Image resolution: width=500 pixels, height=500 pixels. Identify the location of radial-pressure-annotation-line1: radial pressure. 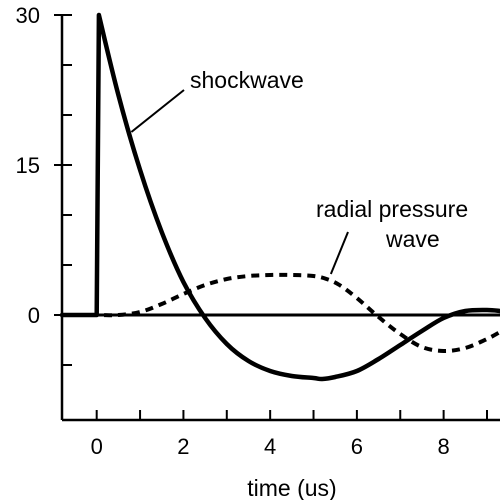
(392, 209).